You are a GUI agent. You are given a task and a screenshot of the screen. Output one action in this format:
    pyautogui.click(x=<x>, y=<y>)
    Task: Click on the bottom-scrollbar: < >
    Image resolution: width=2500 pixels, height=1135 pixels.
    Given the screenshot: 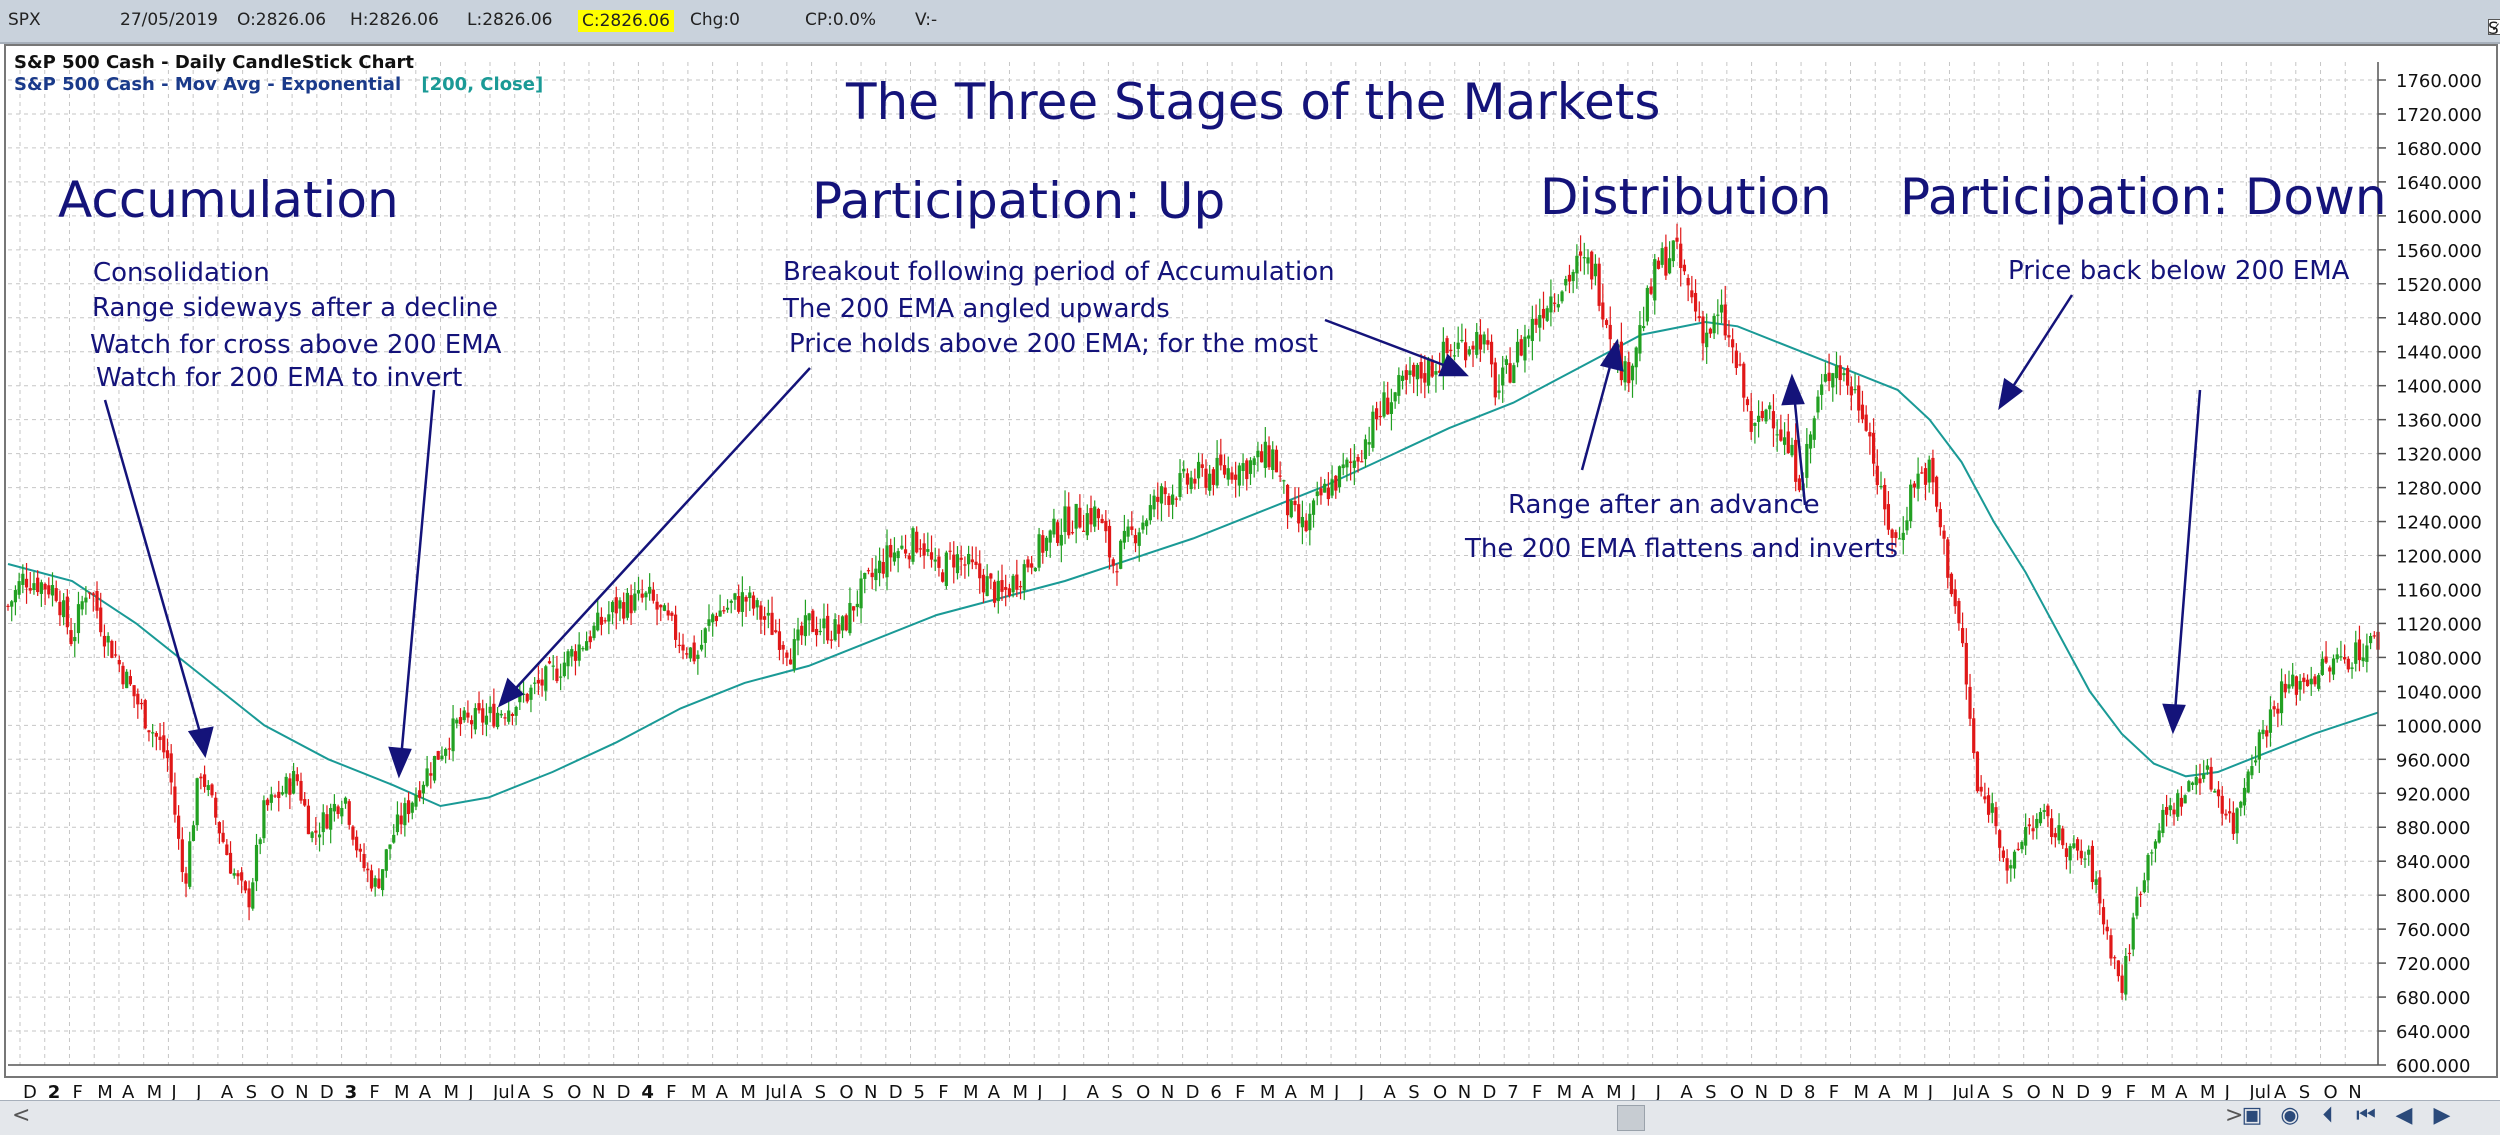 What is the action you would take?
    pyautogui.click(x=1250, y=1117)
    